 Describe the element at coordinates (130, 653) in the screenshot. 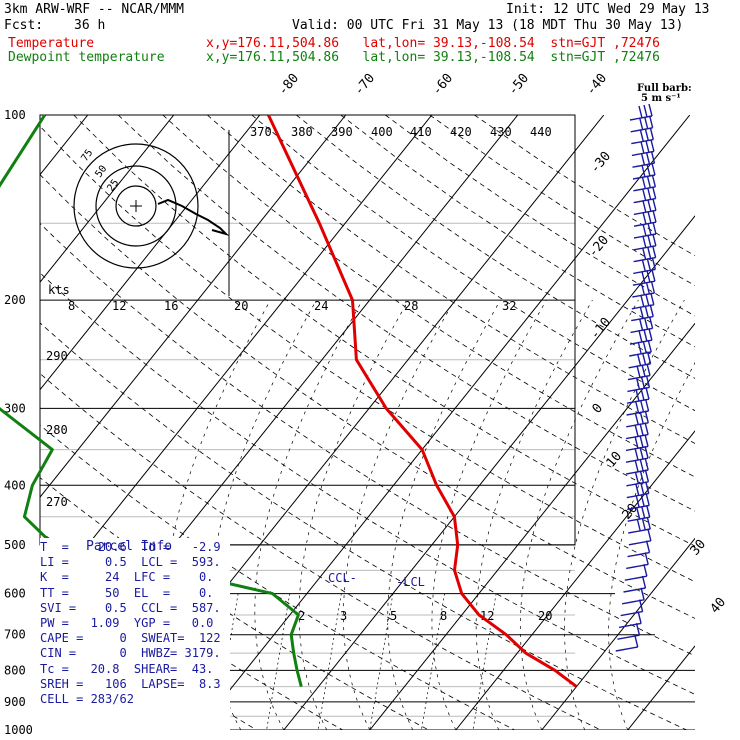

I see `parcel-row: CIN = 0 HWBZ= 3179.` at that location.